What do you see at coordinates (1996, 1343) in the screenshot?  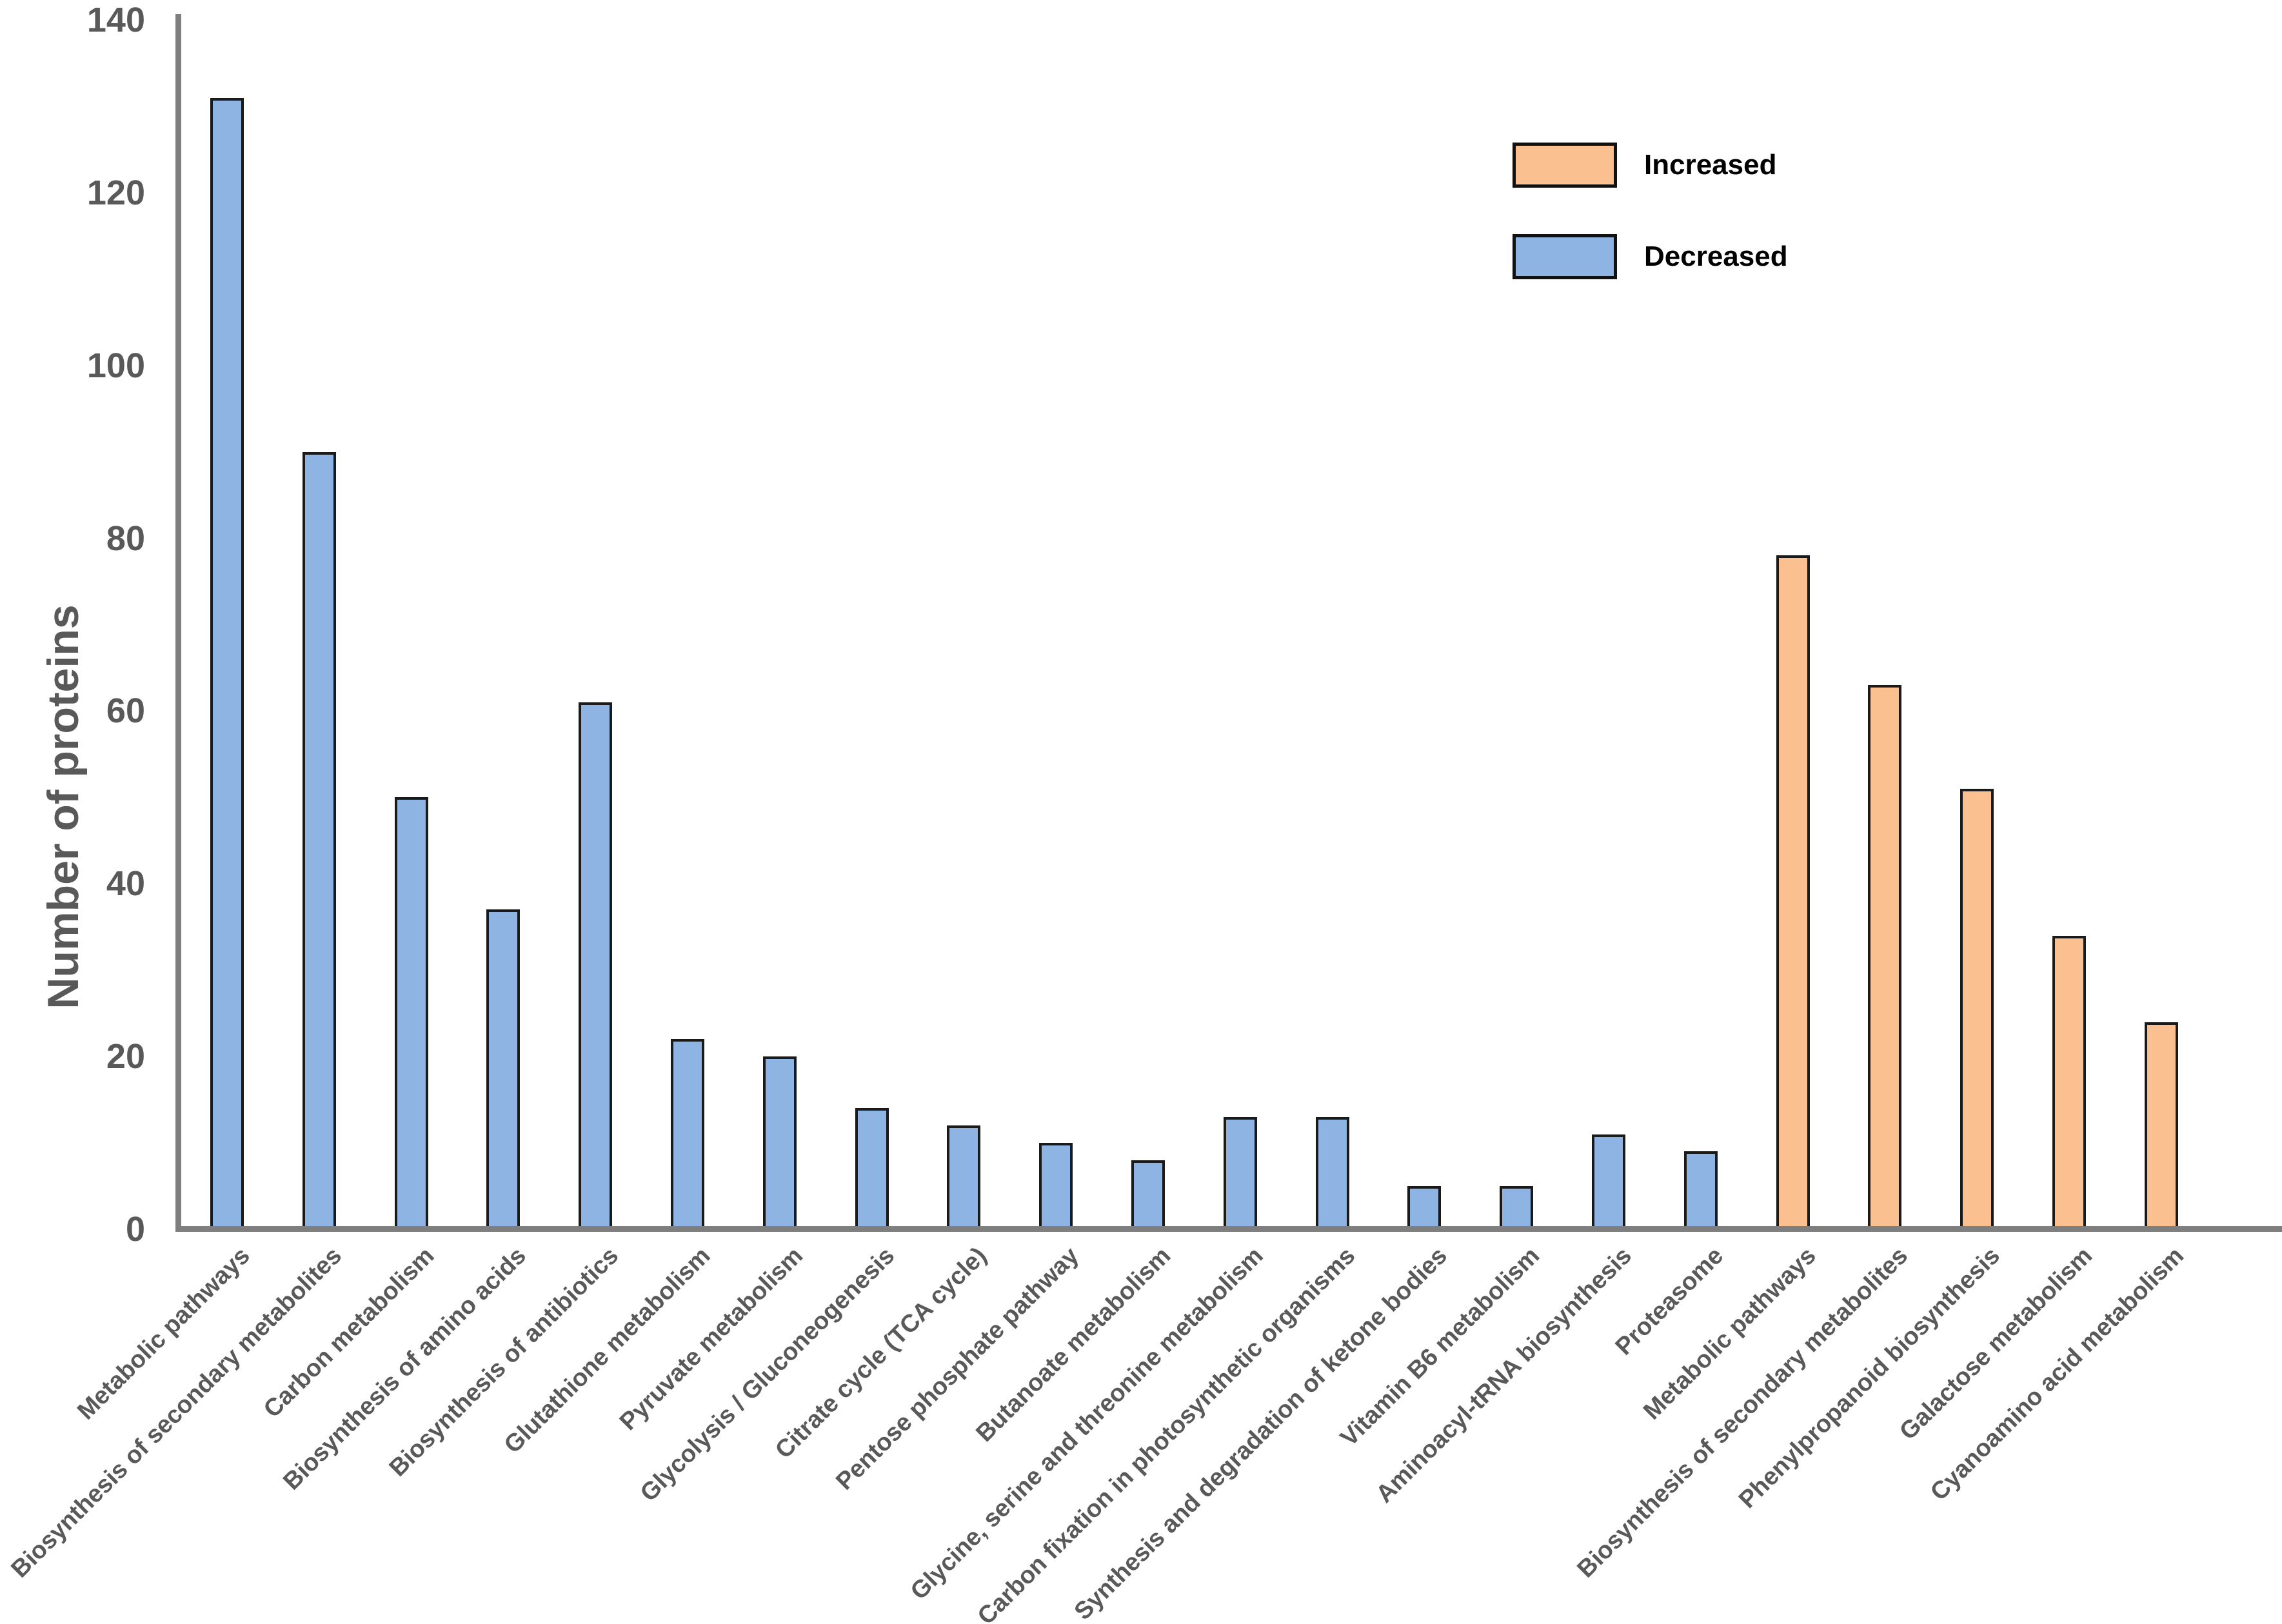 I see `x-axis-label: Galactose metabolism` at bounding box center [1996, 1343].